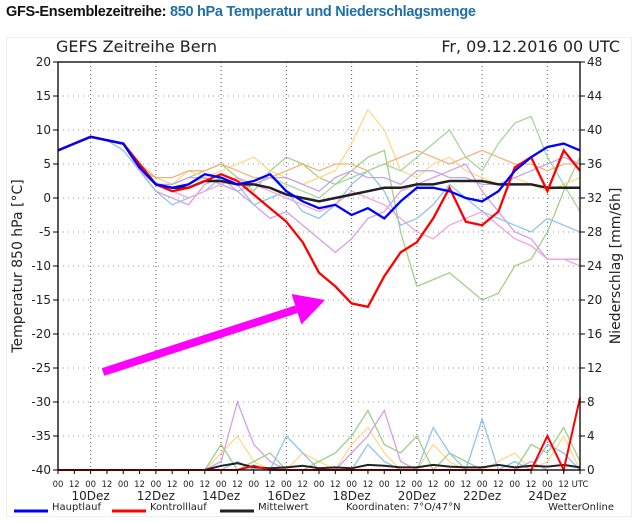 The height and width of the screenshot is (522, 637). I want to click on x-day-label: 14Dez, so click(221, 496).